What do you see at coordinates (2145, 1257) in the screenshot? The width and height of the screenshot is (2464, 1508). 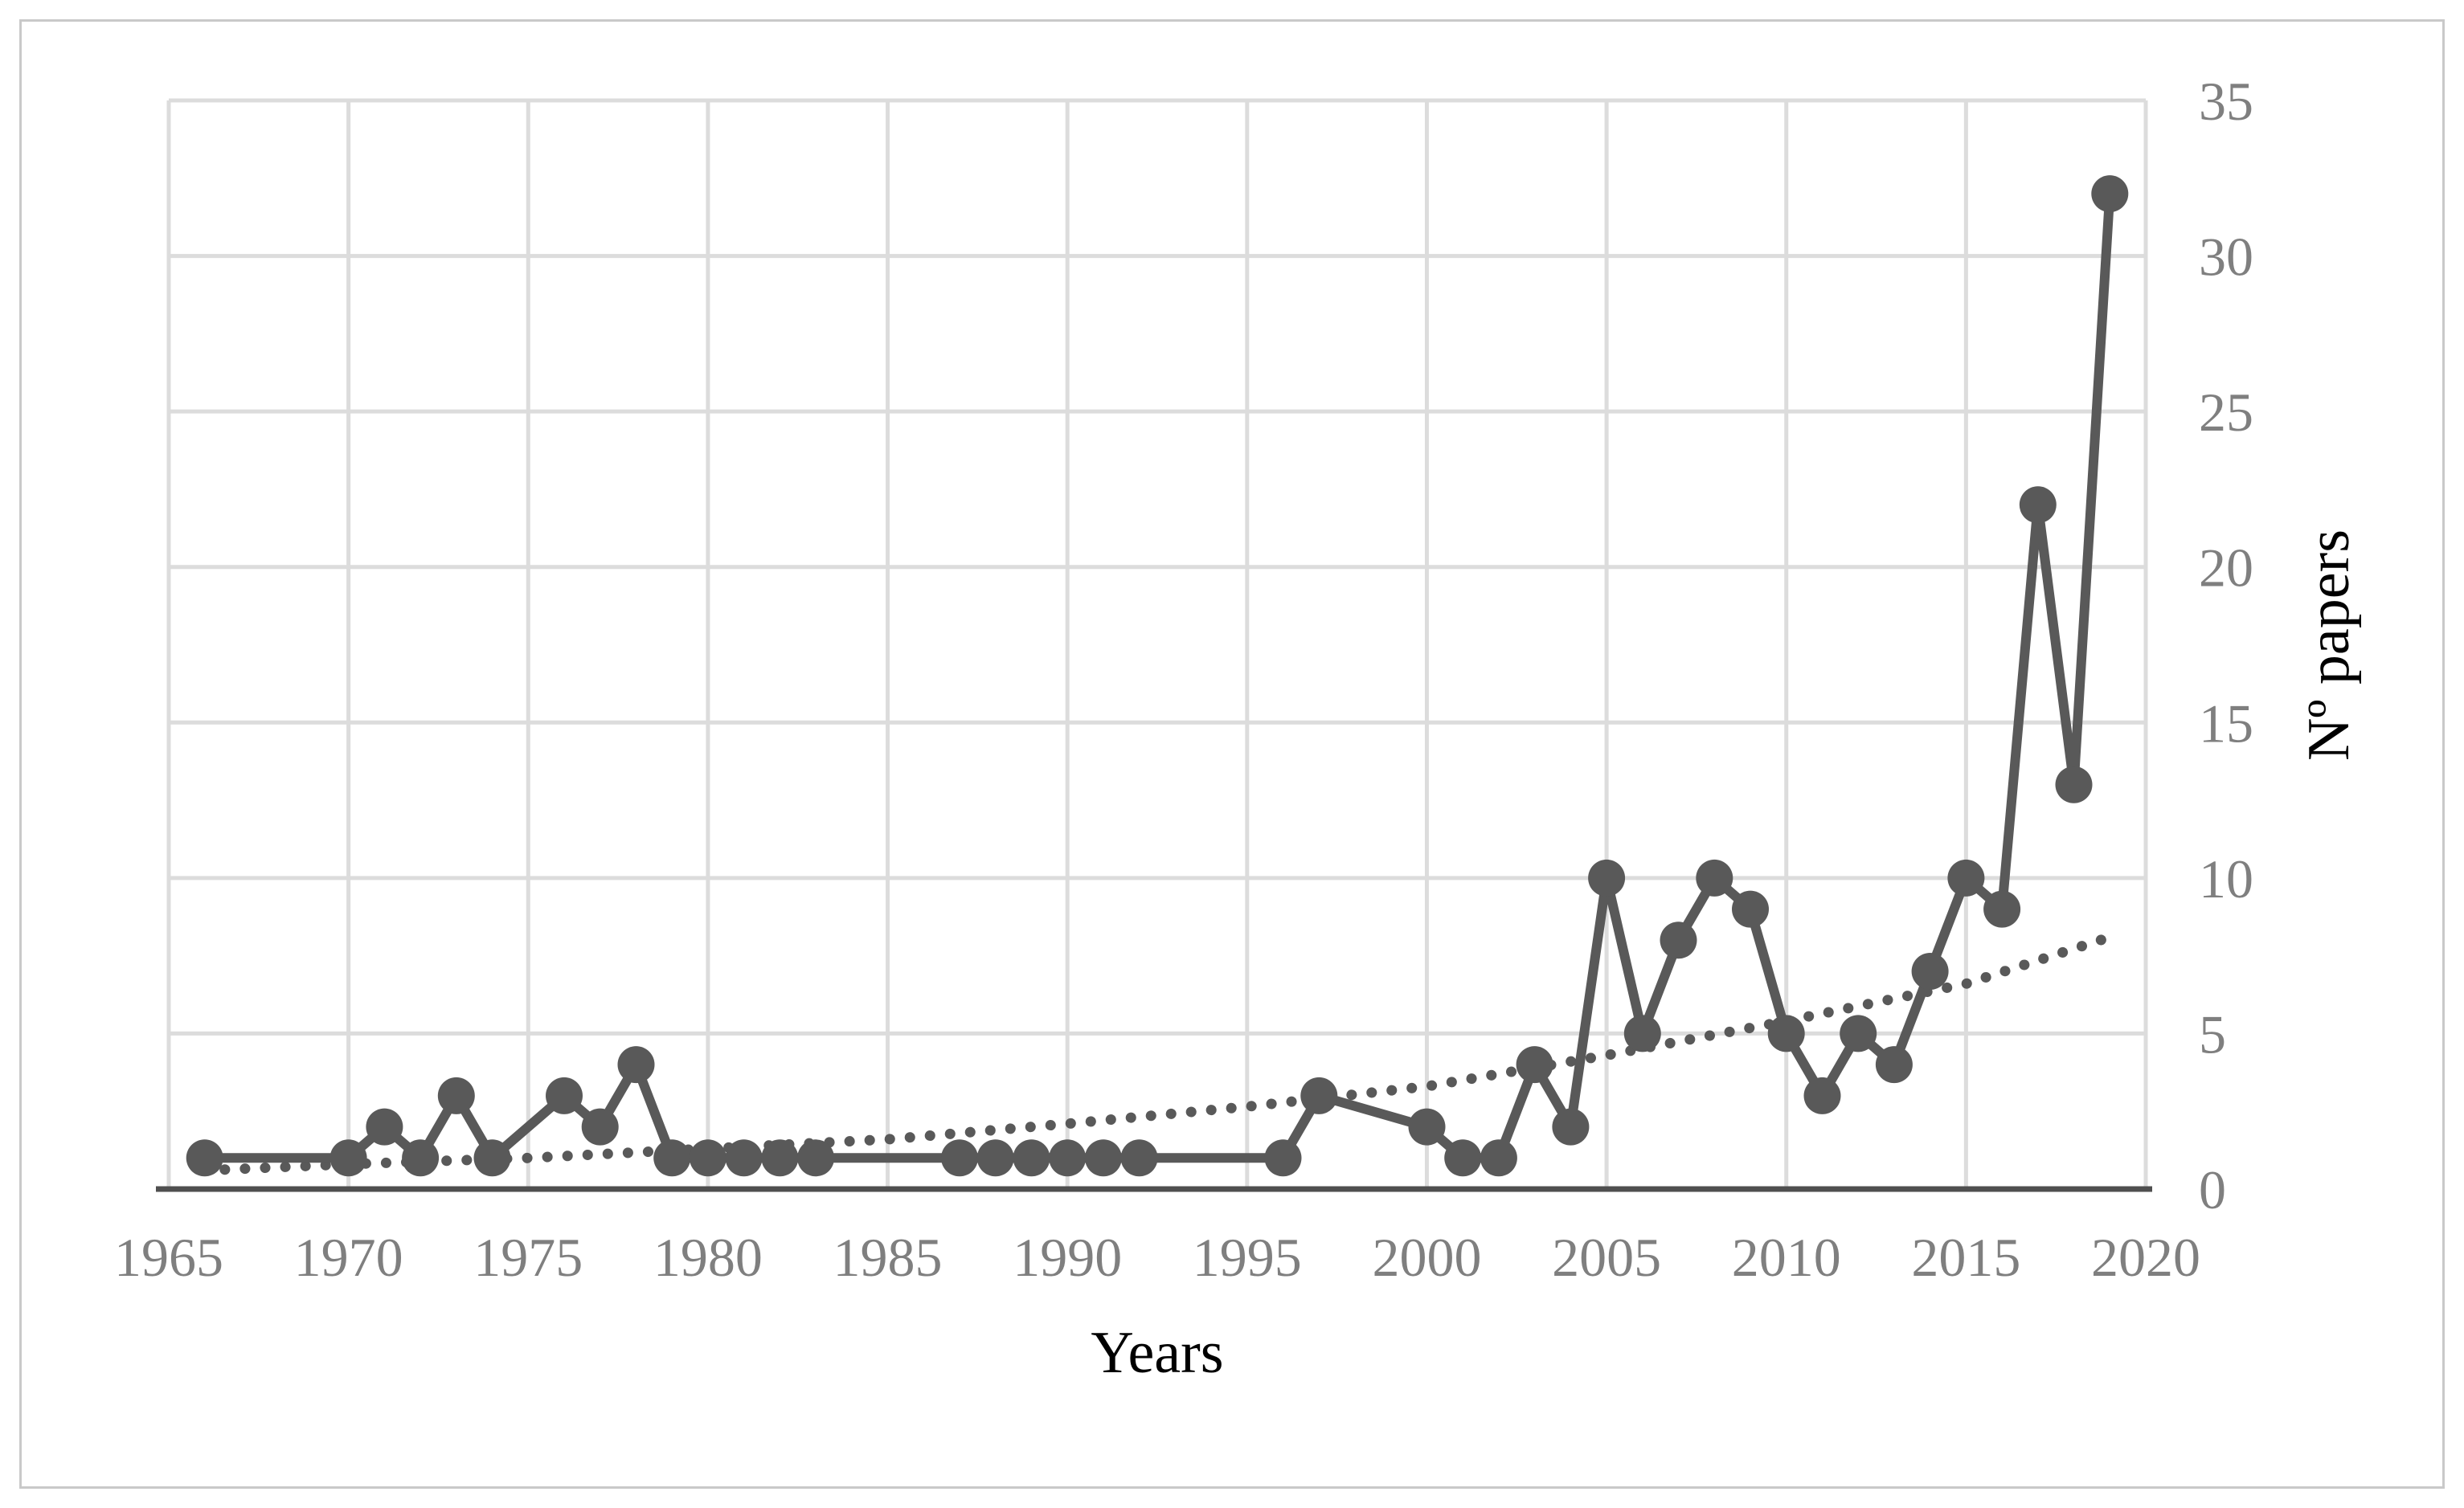 I see `x-tick-label: 2020` at bounding box center [2145, 1257].